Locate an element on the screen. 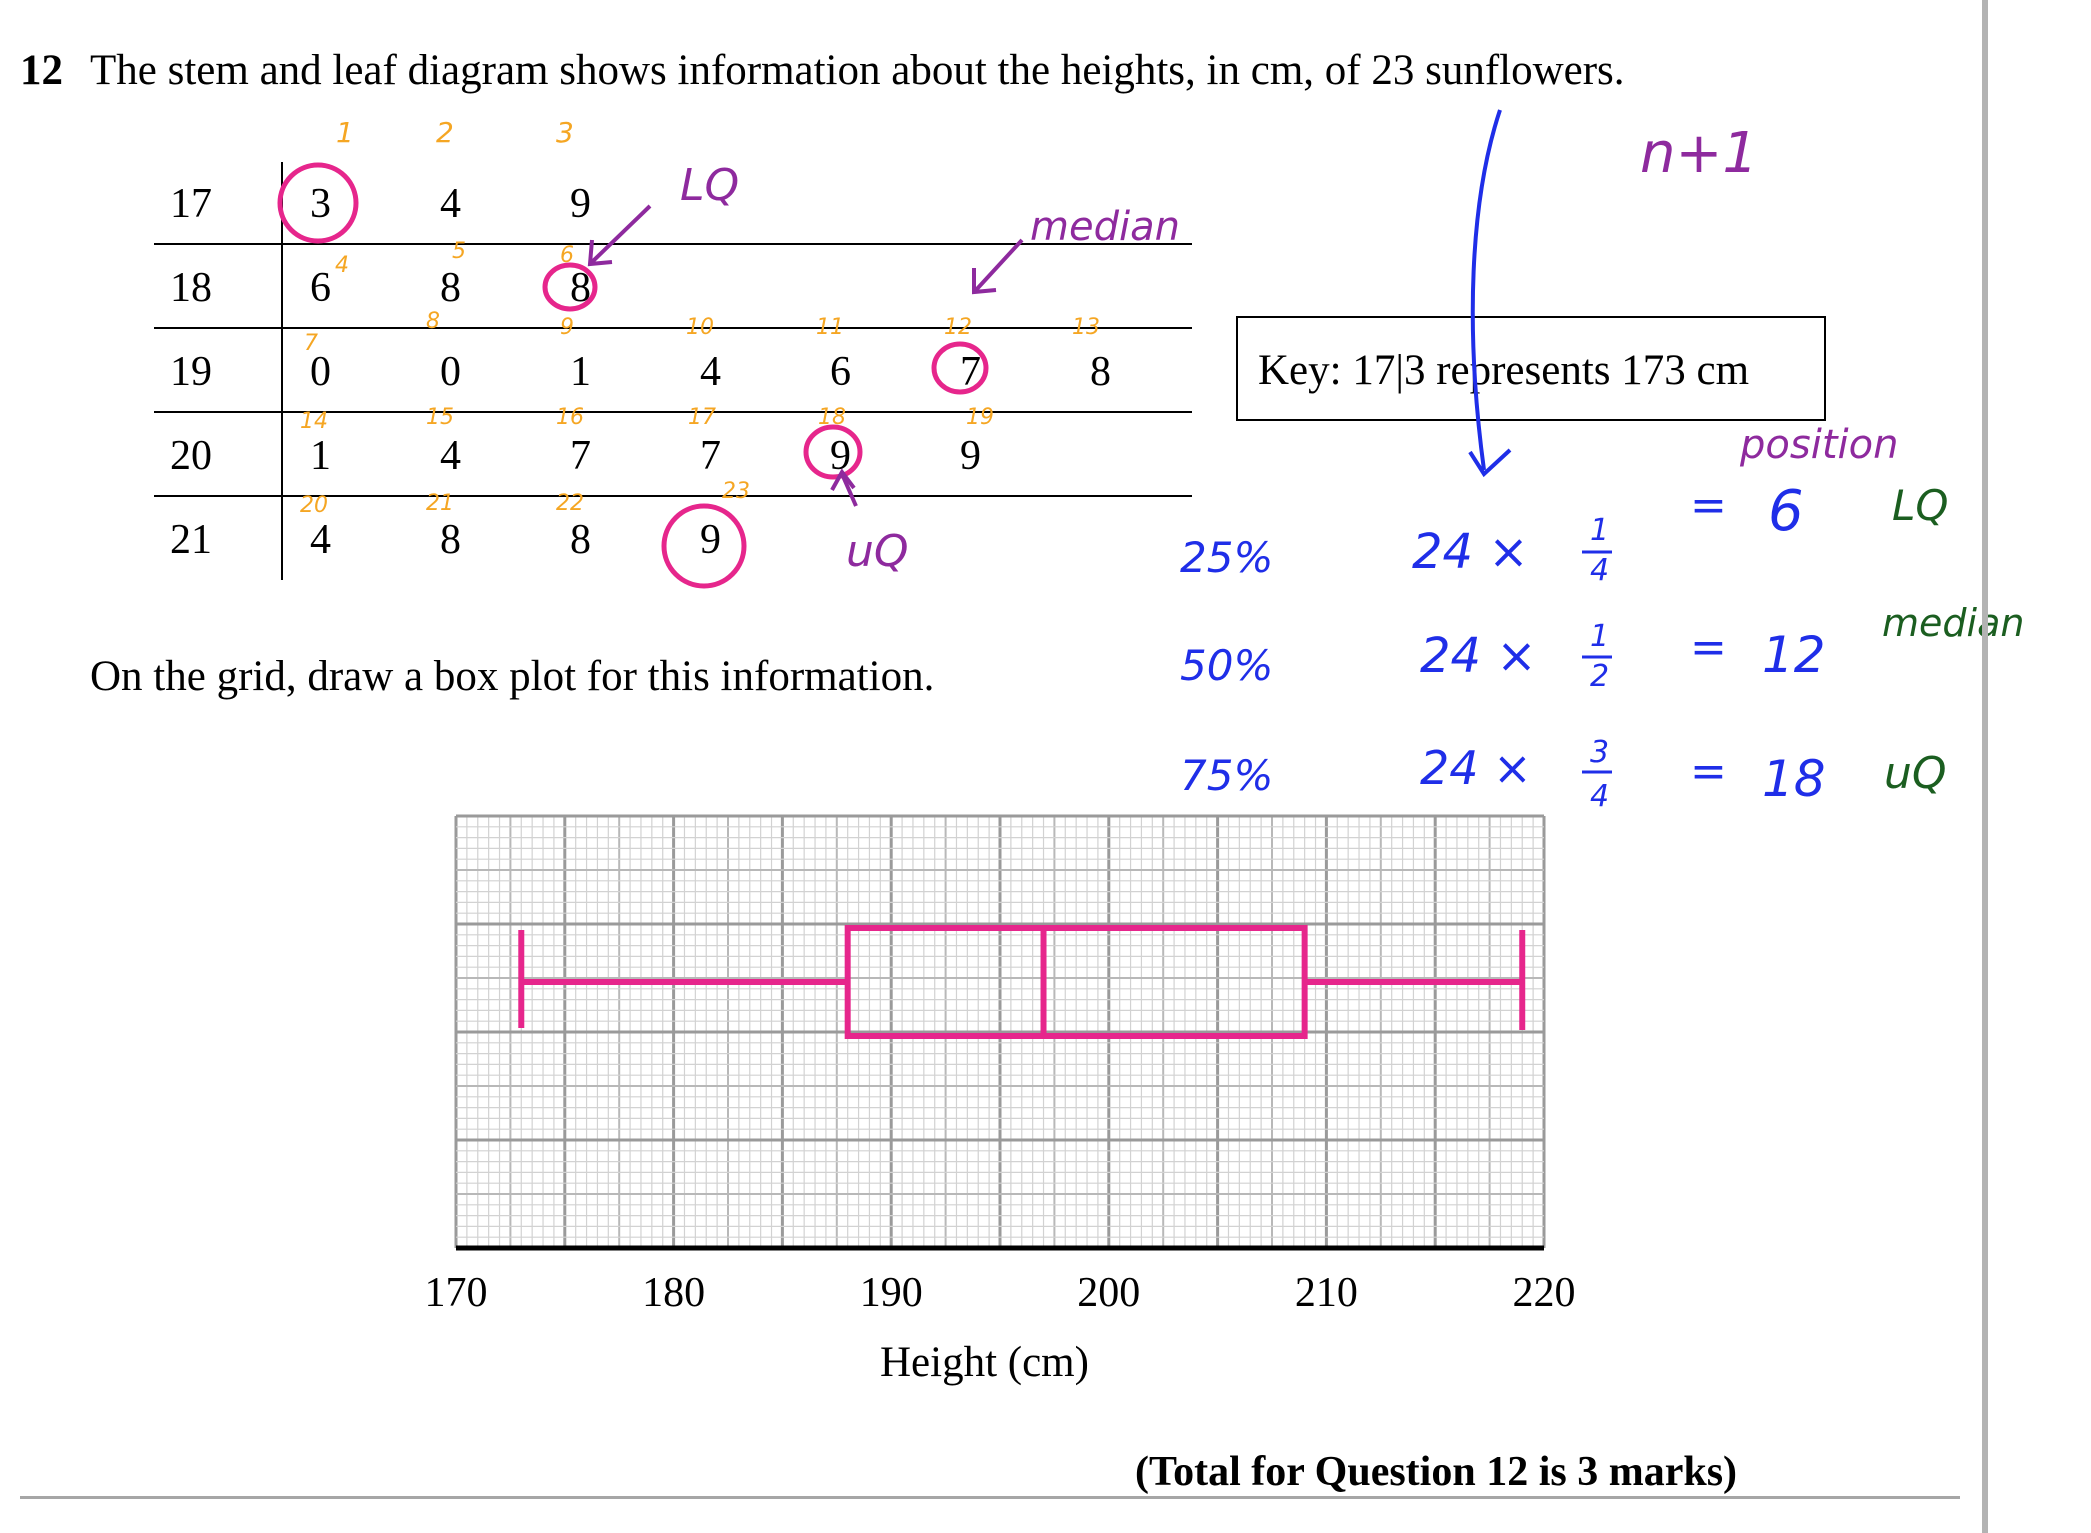 Image resolution: width=2091 pixels, height=1533 pixels. purple-arrows is located at coordinates (805, 355).